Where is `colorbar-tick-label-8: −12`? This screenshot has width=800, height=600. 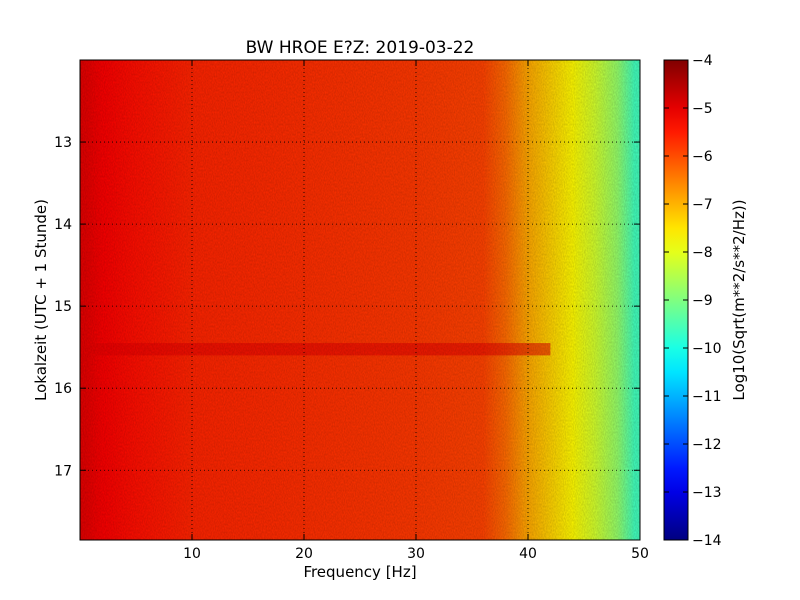 colorbar-tick-label-8: −12 is located at coordinates (707, 445).